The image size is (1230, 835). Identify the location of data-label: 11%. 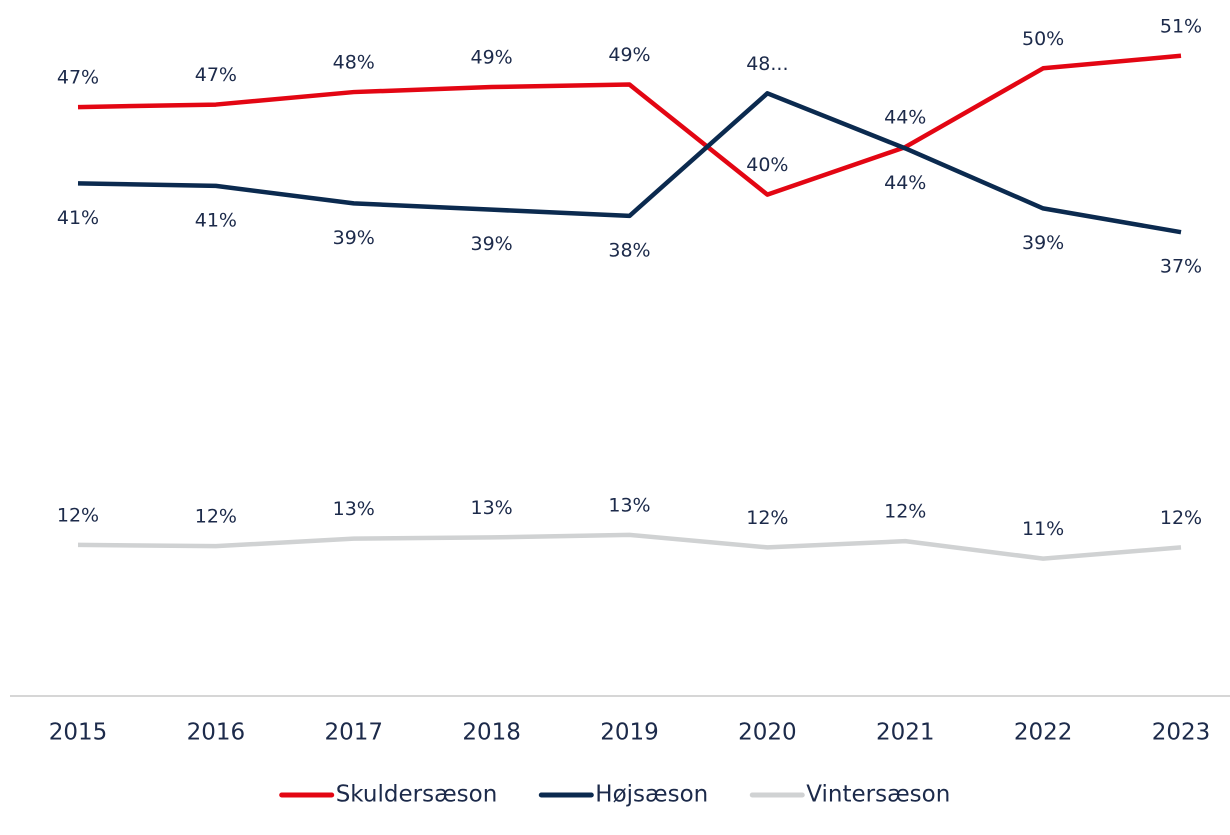
(1043, 529).